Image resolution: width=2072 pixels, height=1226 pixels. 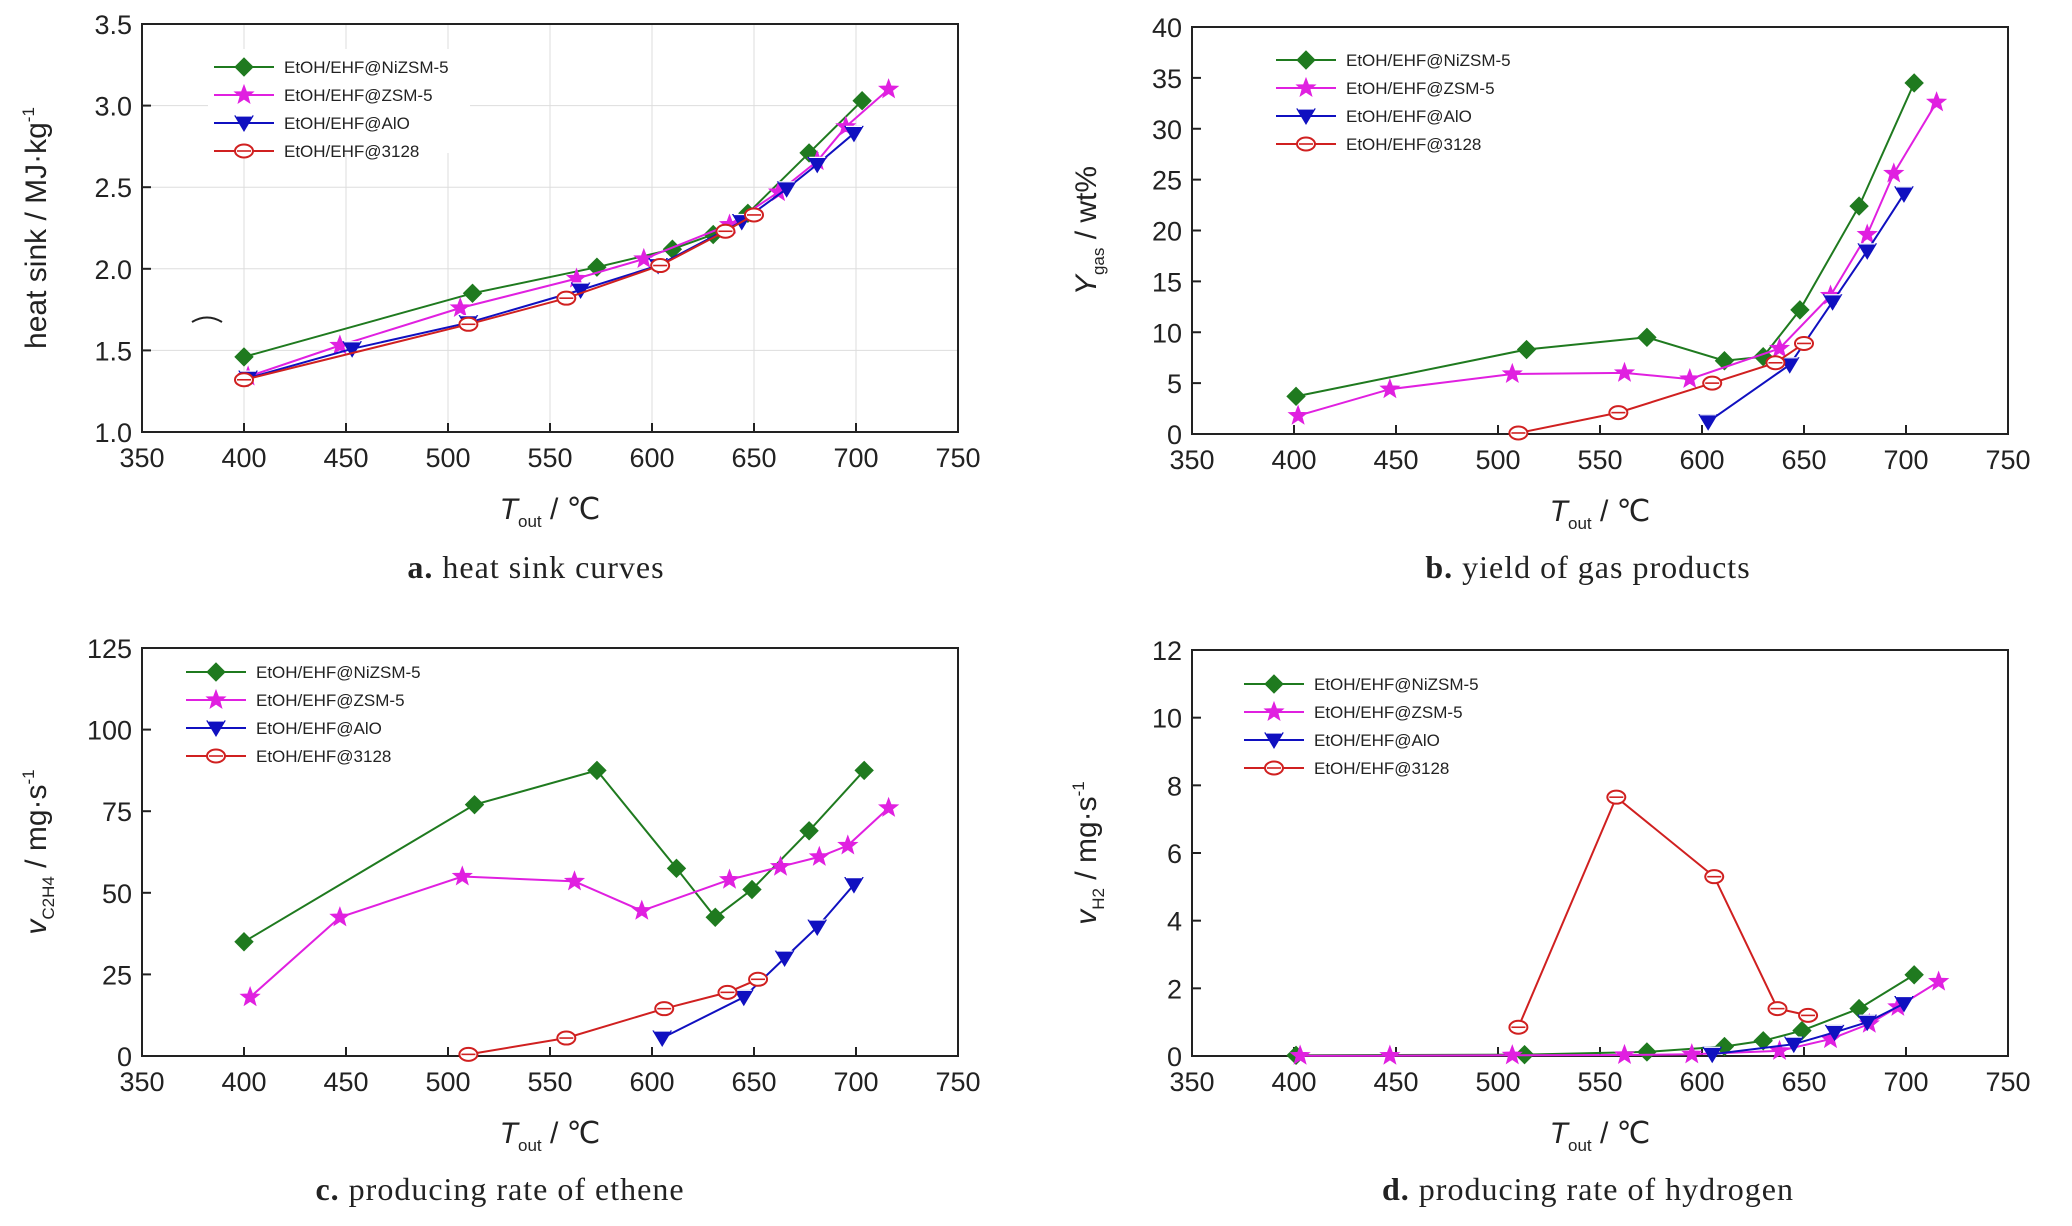 What do you see at coordinates (548, 567) in the screenshot?
I see `panel-caption-text: heat sink curves` at bounding box center [548, 567].